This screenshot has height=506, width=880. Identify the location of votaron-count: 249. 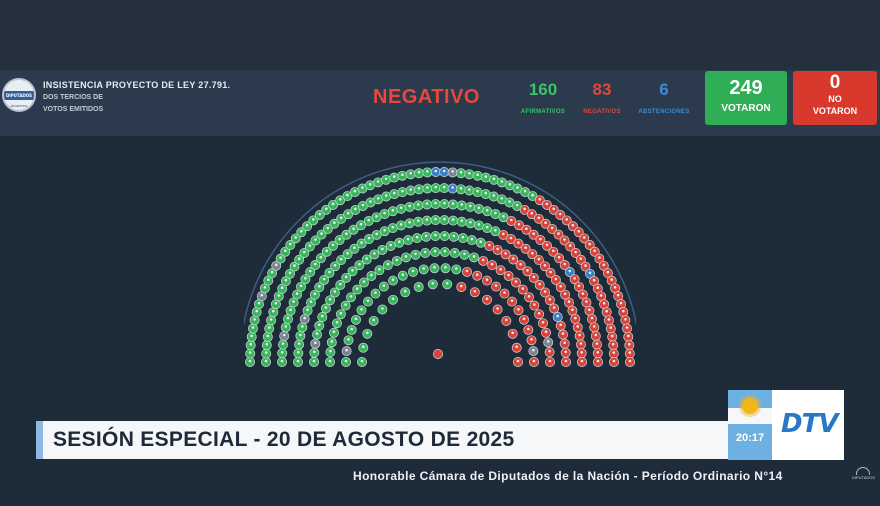
(746, 88).